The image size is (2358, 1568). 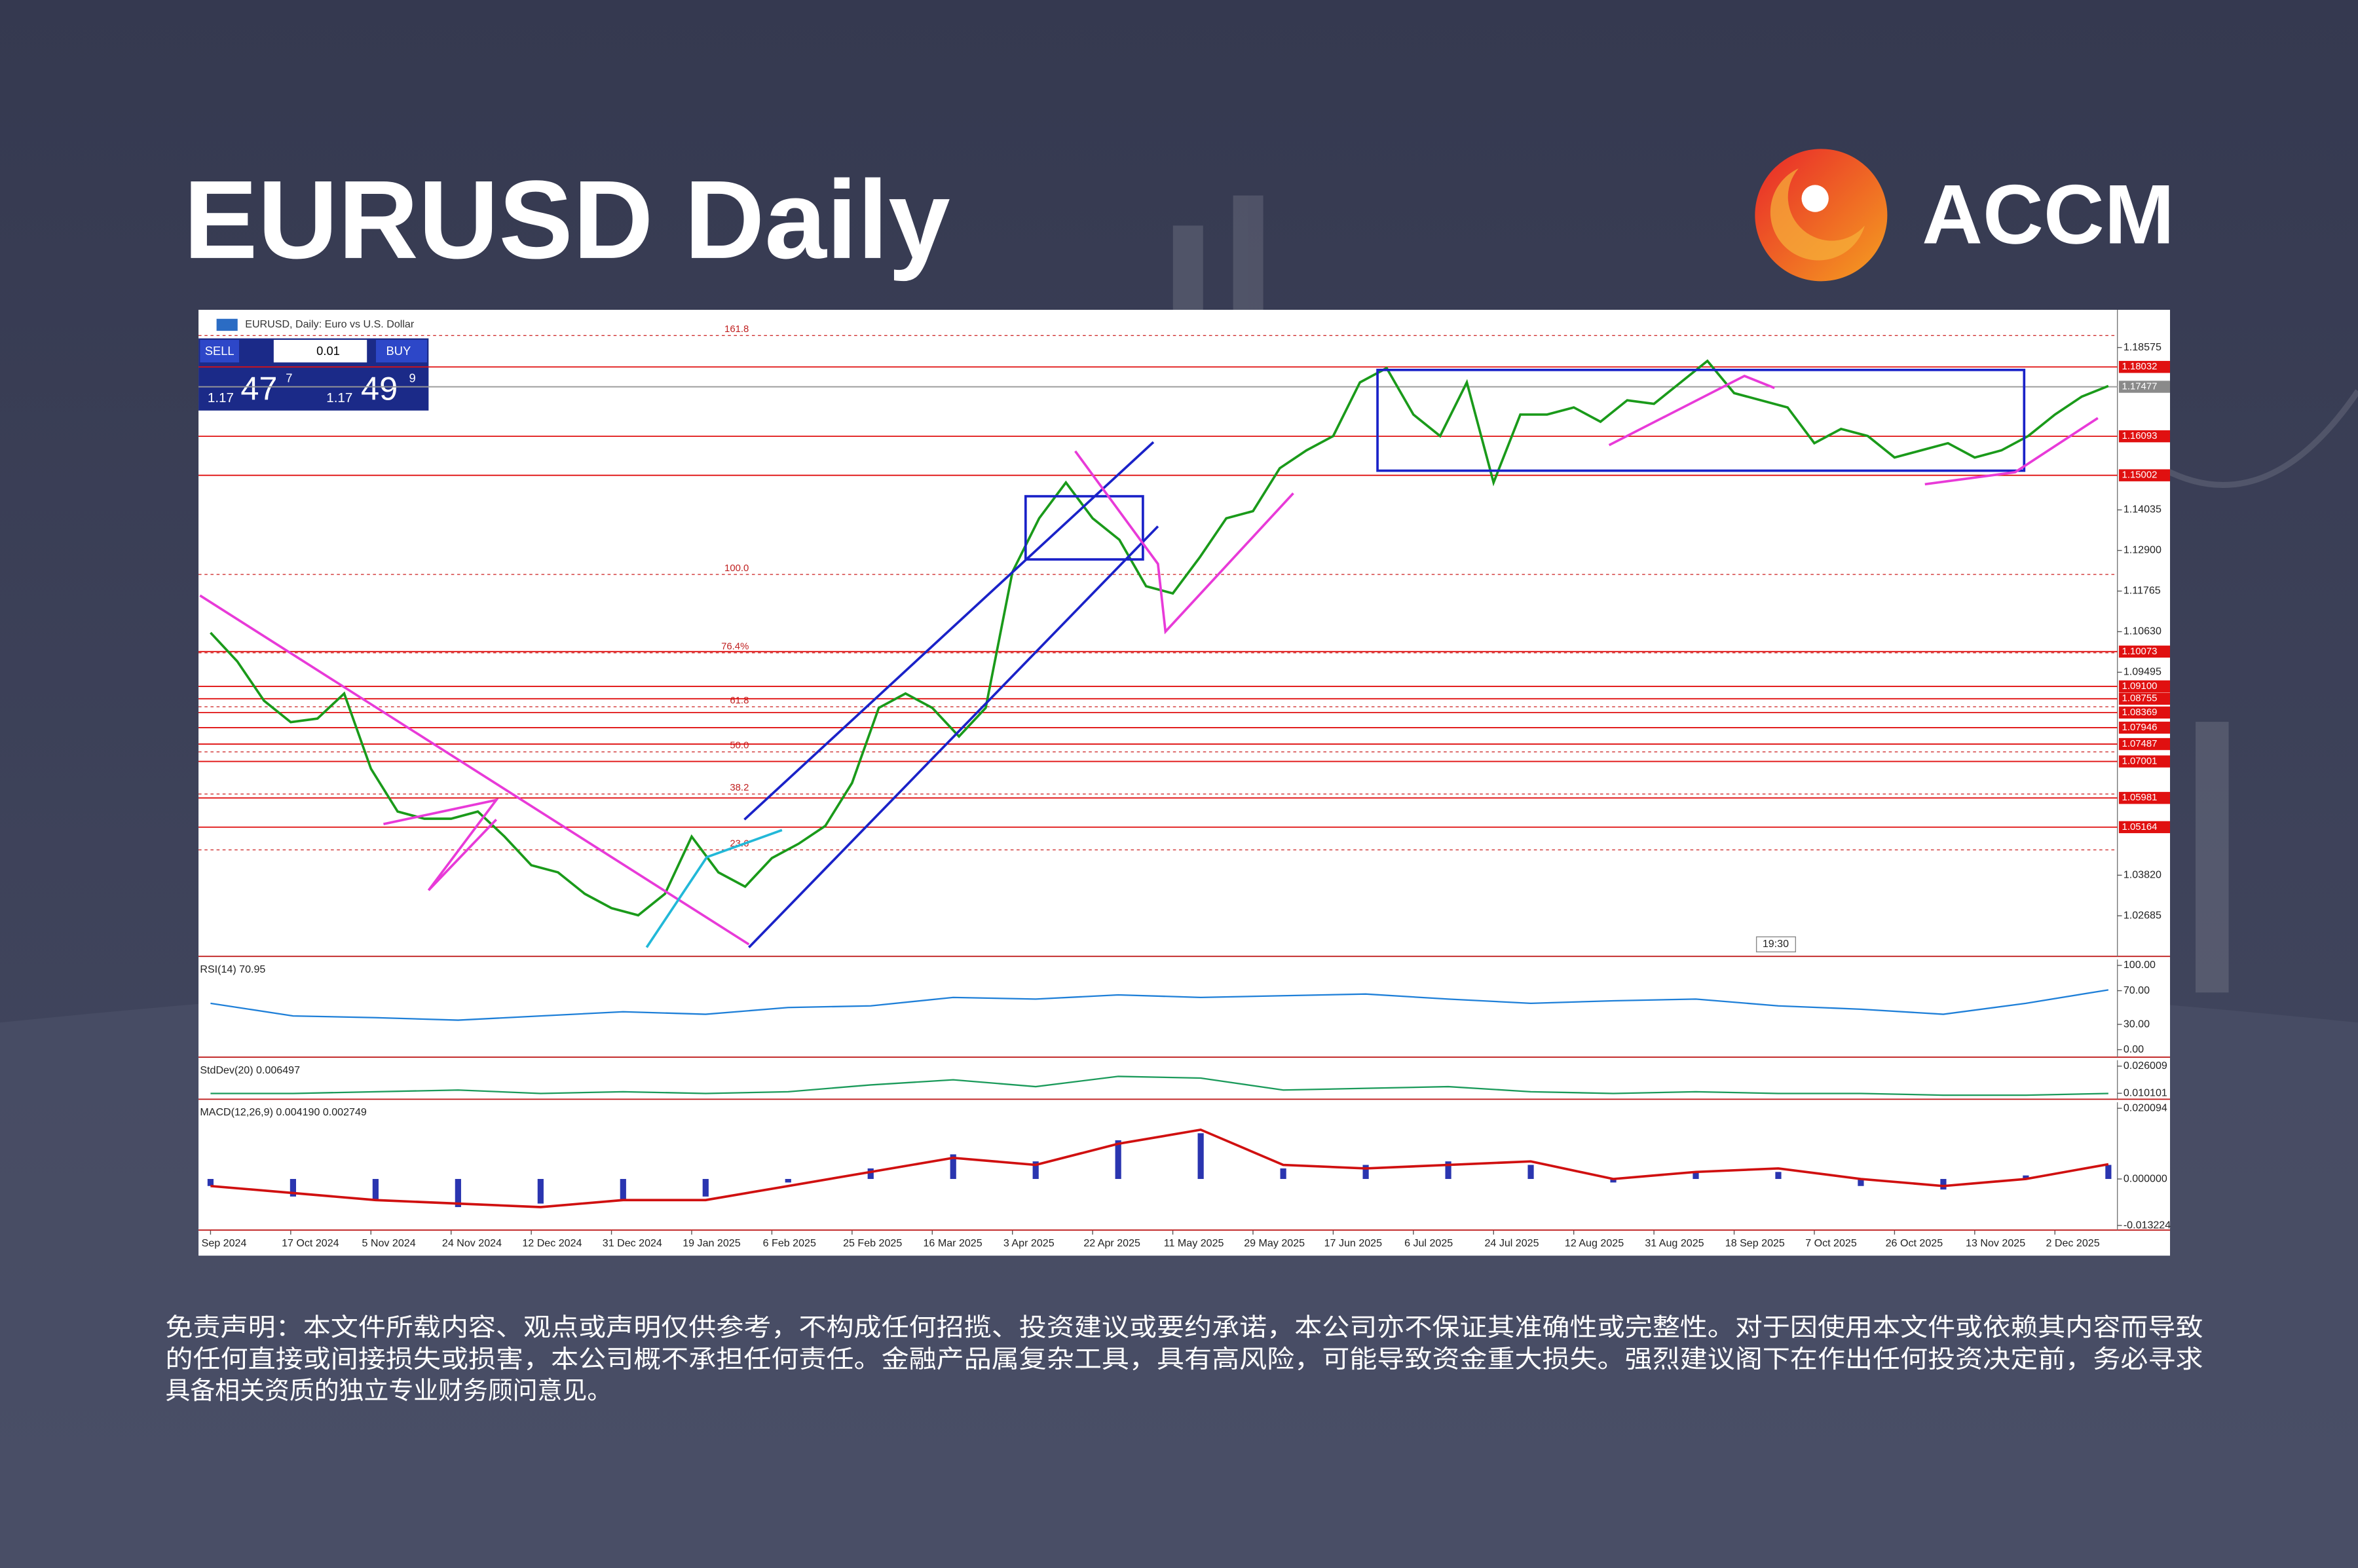 I want to click on level-label: 1.07487, so click(x=2140, y=743).